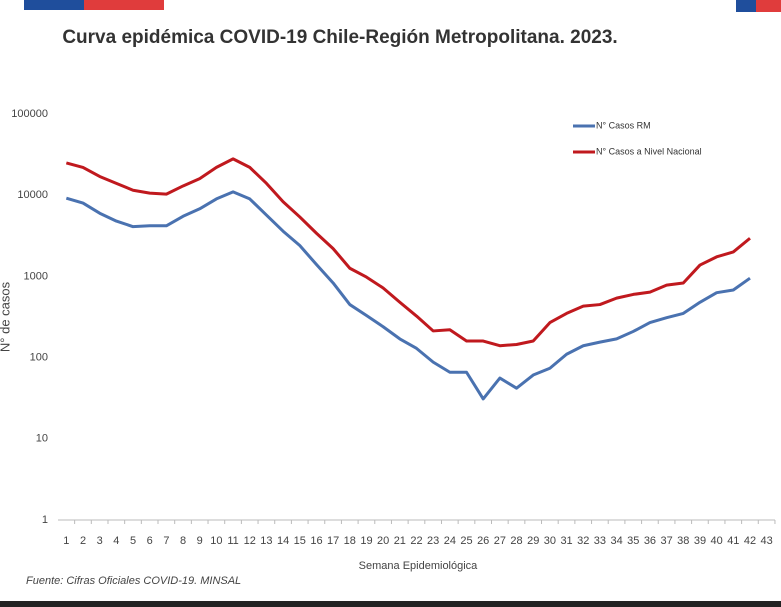 This screenshot has width=781, height=607. I want to click on x-tick-label: 23, so click(433, 541).